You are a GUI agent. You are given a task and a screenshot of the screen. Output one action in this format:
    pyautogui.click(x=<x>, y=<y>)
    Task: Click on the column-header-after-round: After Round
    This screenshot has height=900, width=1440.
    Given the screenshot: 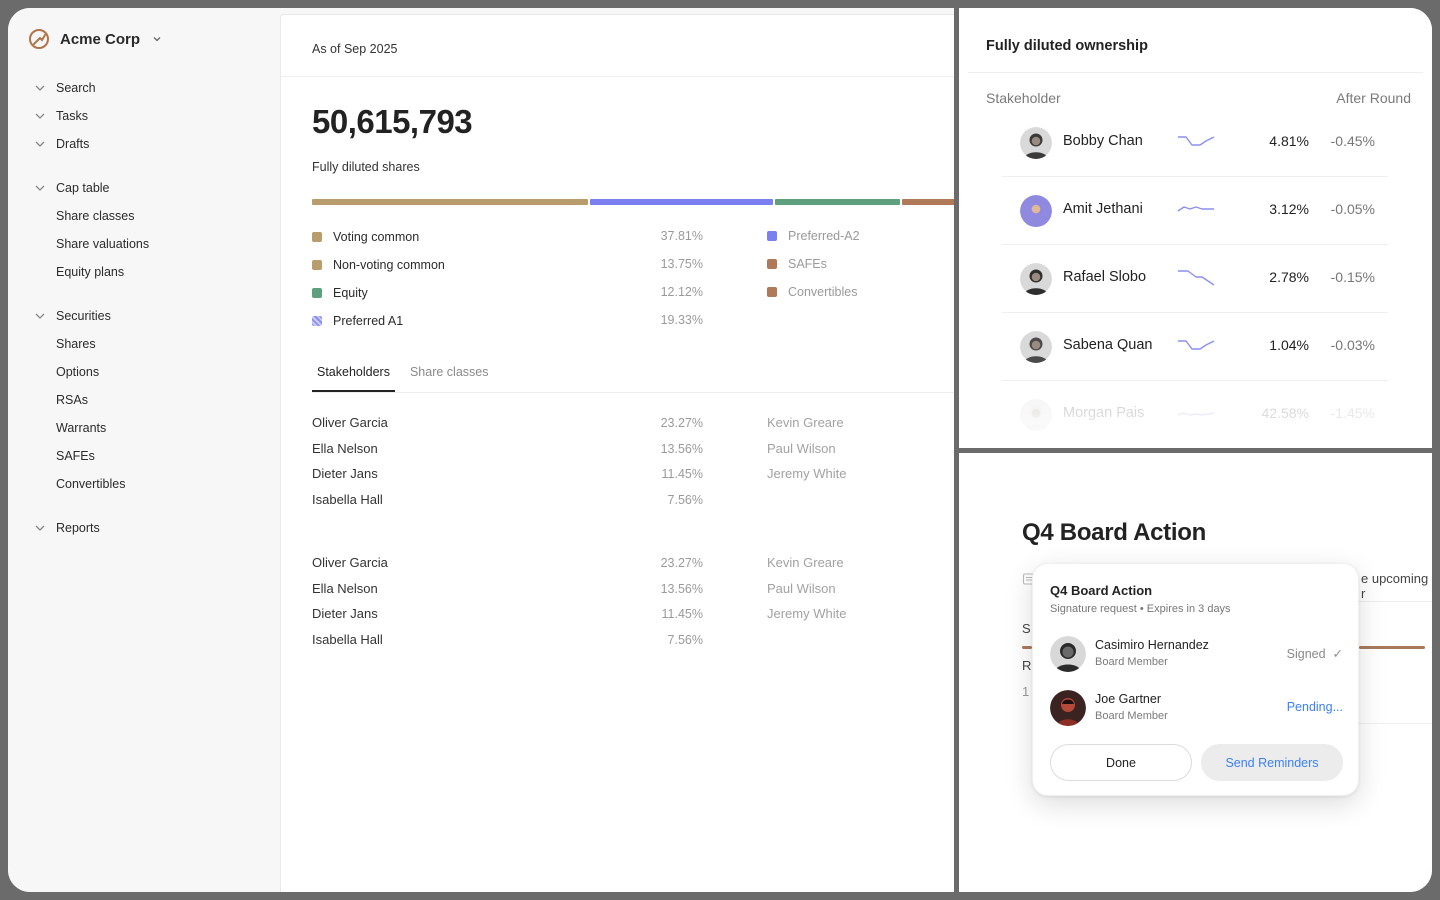 What is the action you would take?
    pyautogui.click(x=1373, y=98)
    